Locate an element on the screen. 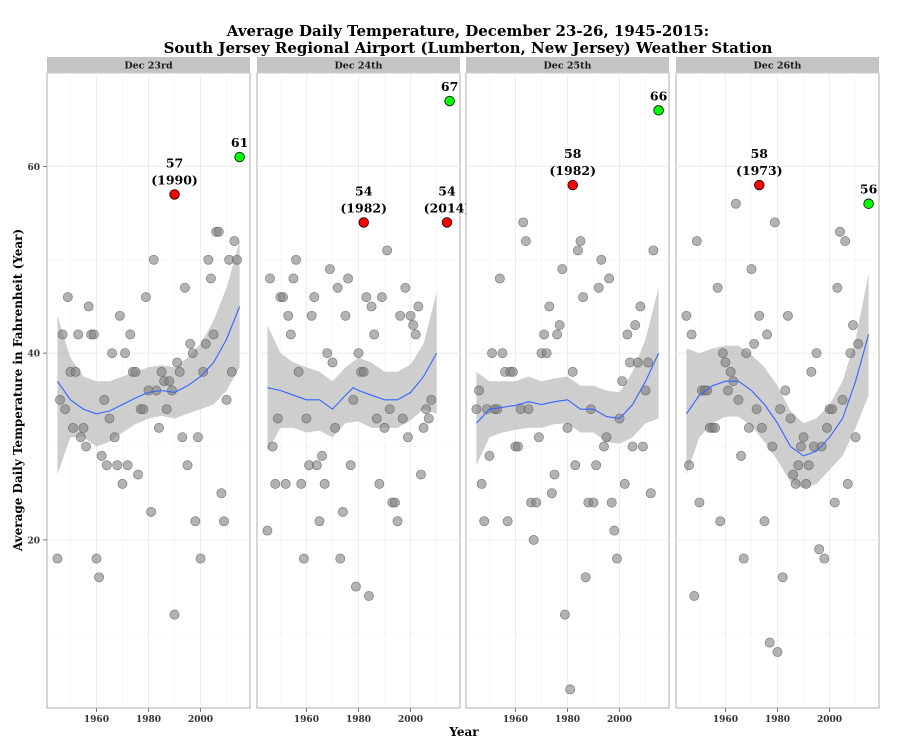 Image resolution: width=900 pixels, height=750 pixels. facet-strip-label: Dec 24th is located at coordinates (359, 66).